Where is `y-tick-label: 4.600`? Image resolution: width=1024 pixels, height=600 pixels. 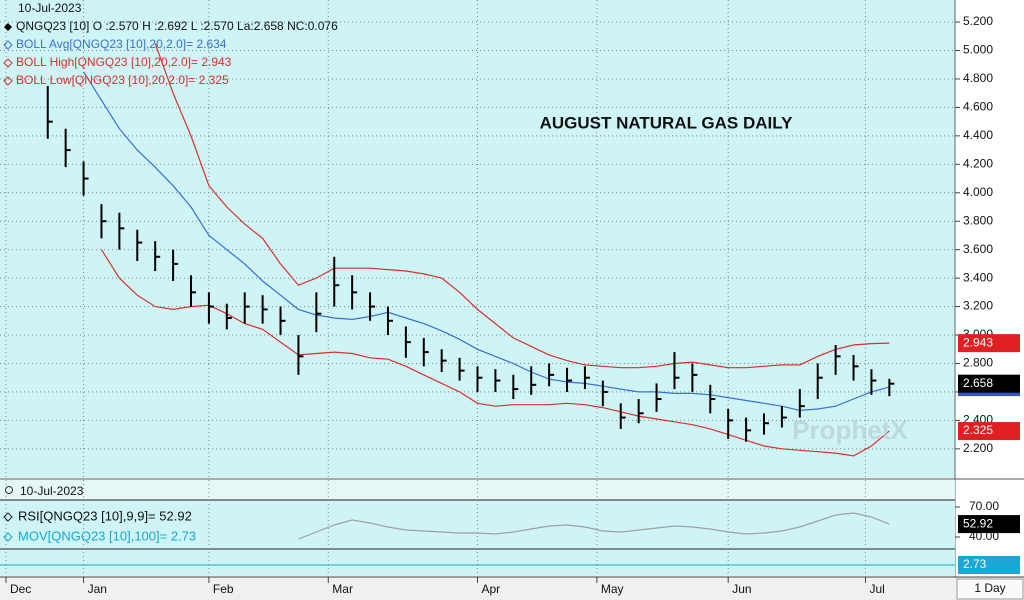
y-tick-label: 4.600 is located at coordinates (978, 107).